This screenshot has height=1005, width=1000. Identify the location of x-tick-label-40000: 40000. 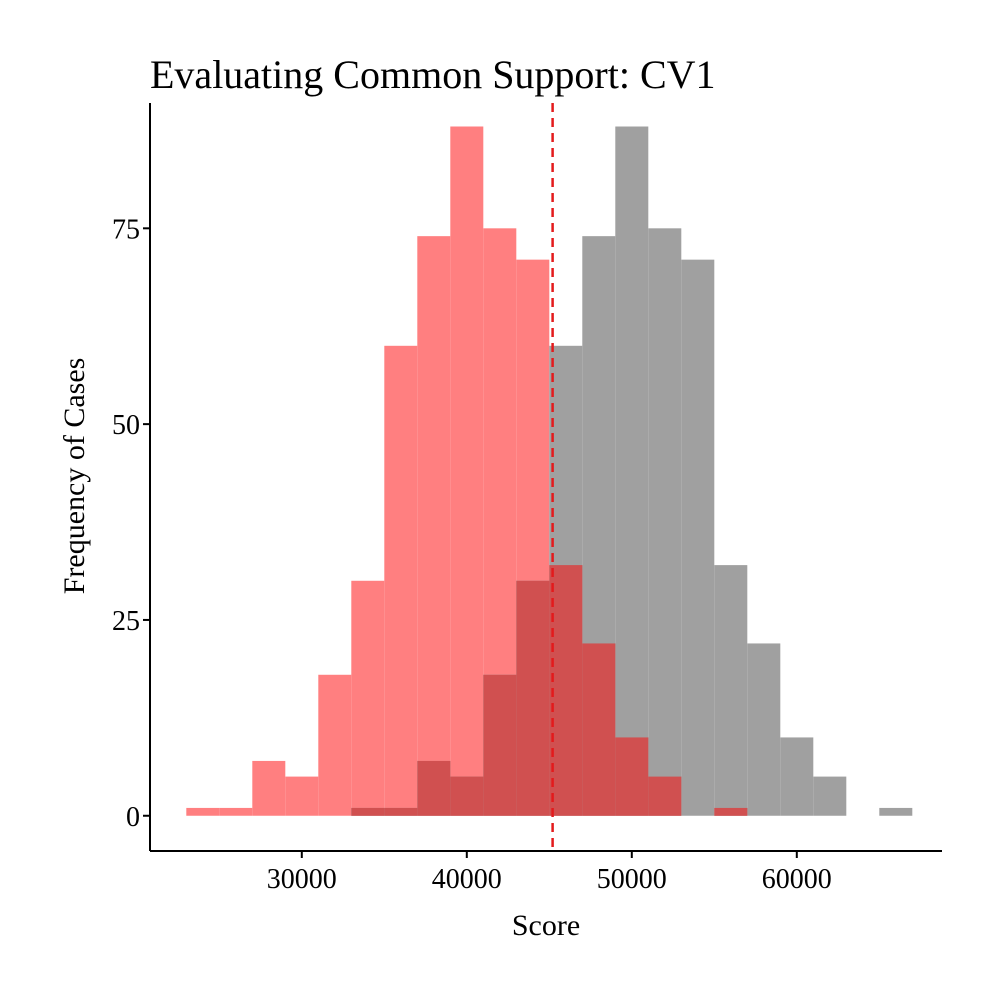
(467, 879).